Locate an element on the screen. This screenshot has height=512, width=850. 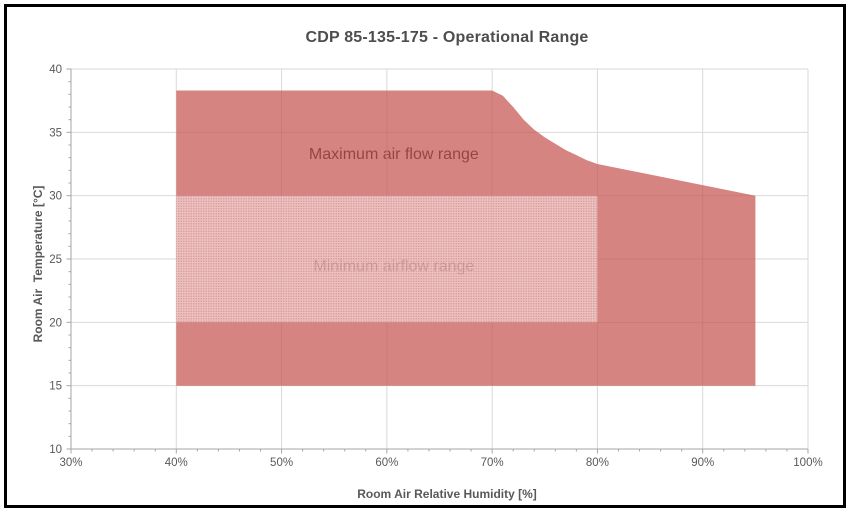
y-tick-label: 25 is located at coordinates (55, 260).